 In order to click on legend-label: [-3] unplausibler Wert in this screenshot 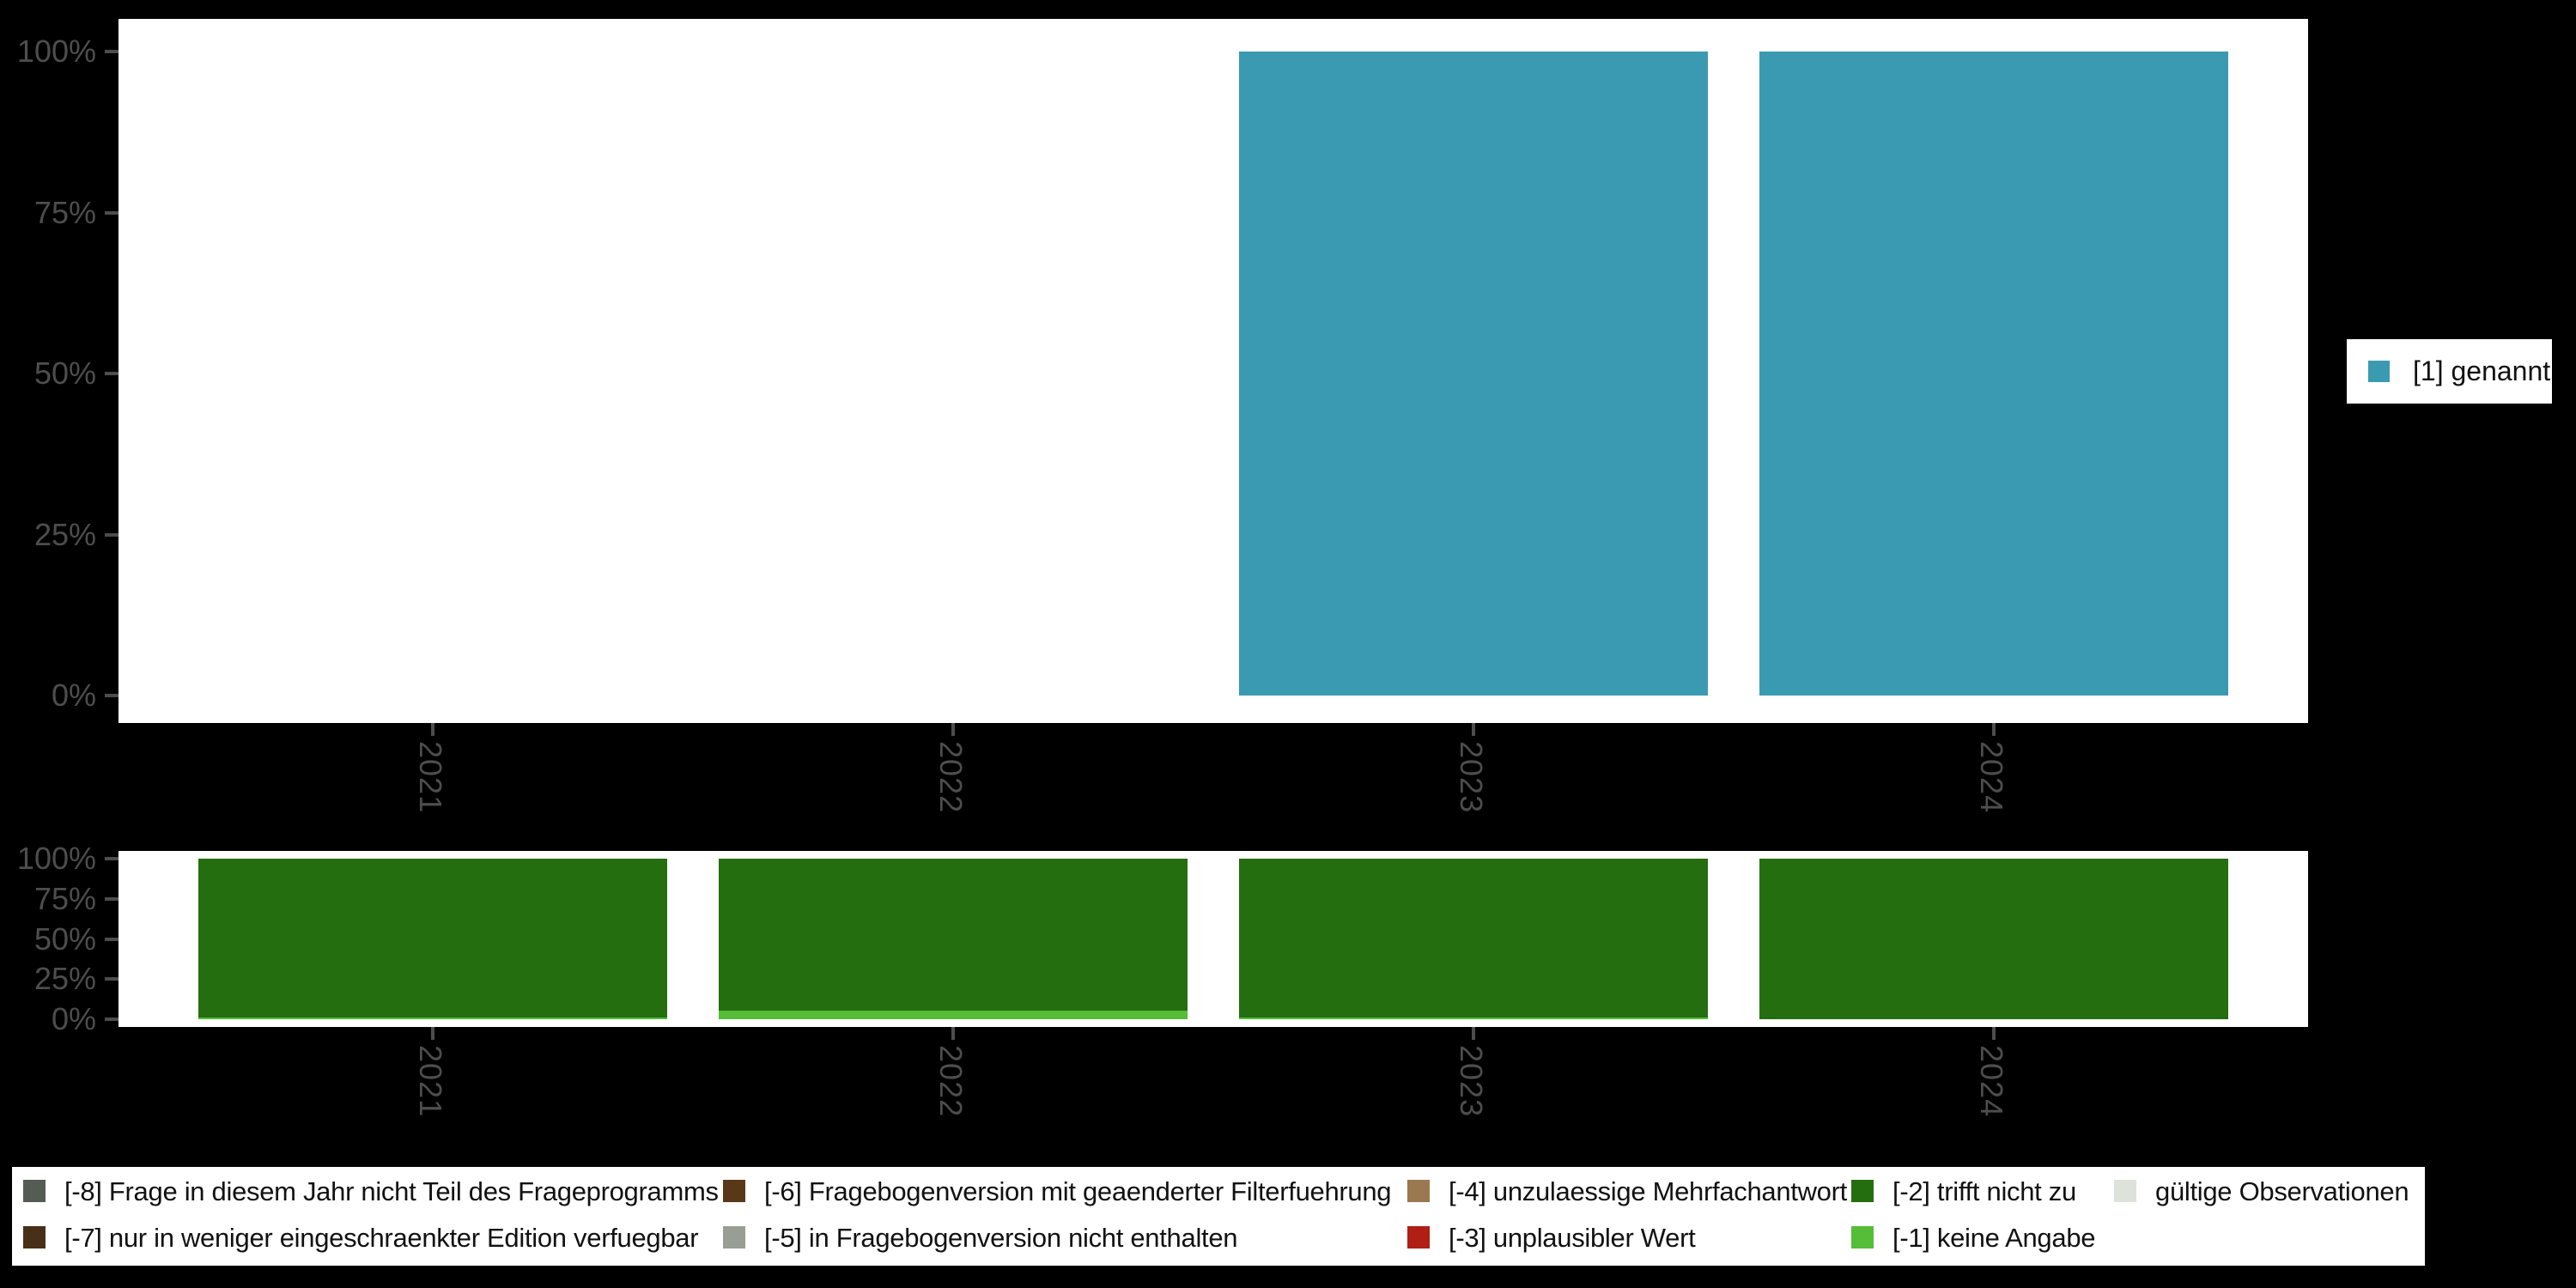, I will do `click(1572, 1238)`.